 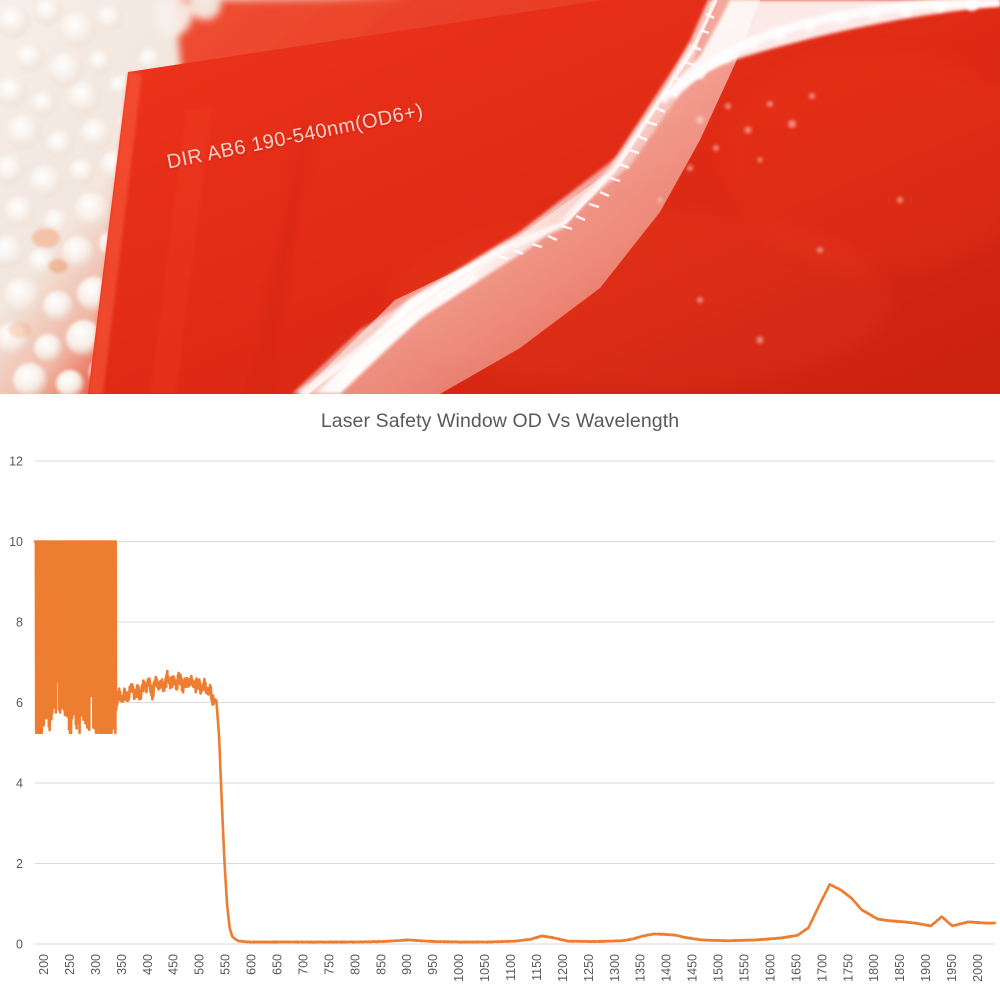 I want to click on y-tick-8: 8, so click(x=19, y=623).